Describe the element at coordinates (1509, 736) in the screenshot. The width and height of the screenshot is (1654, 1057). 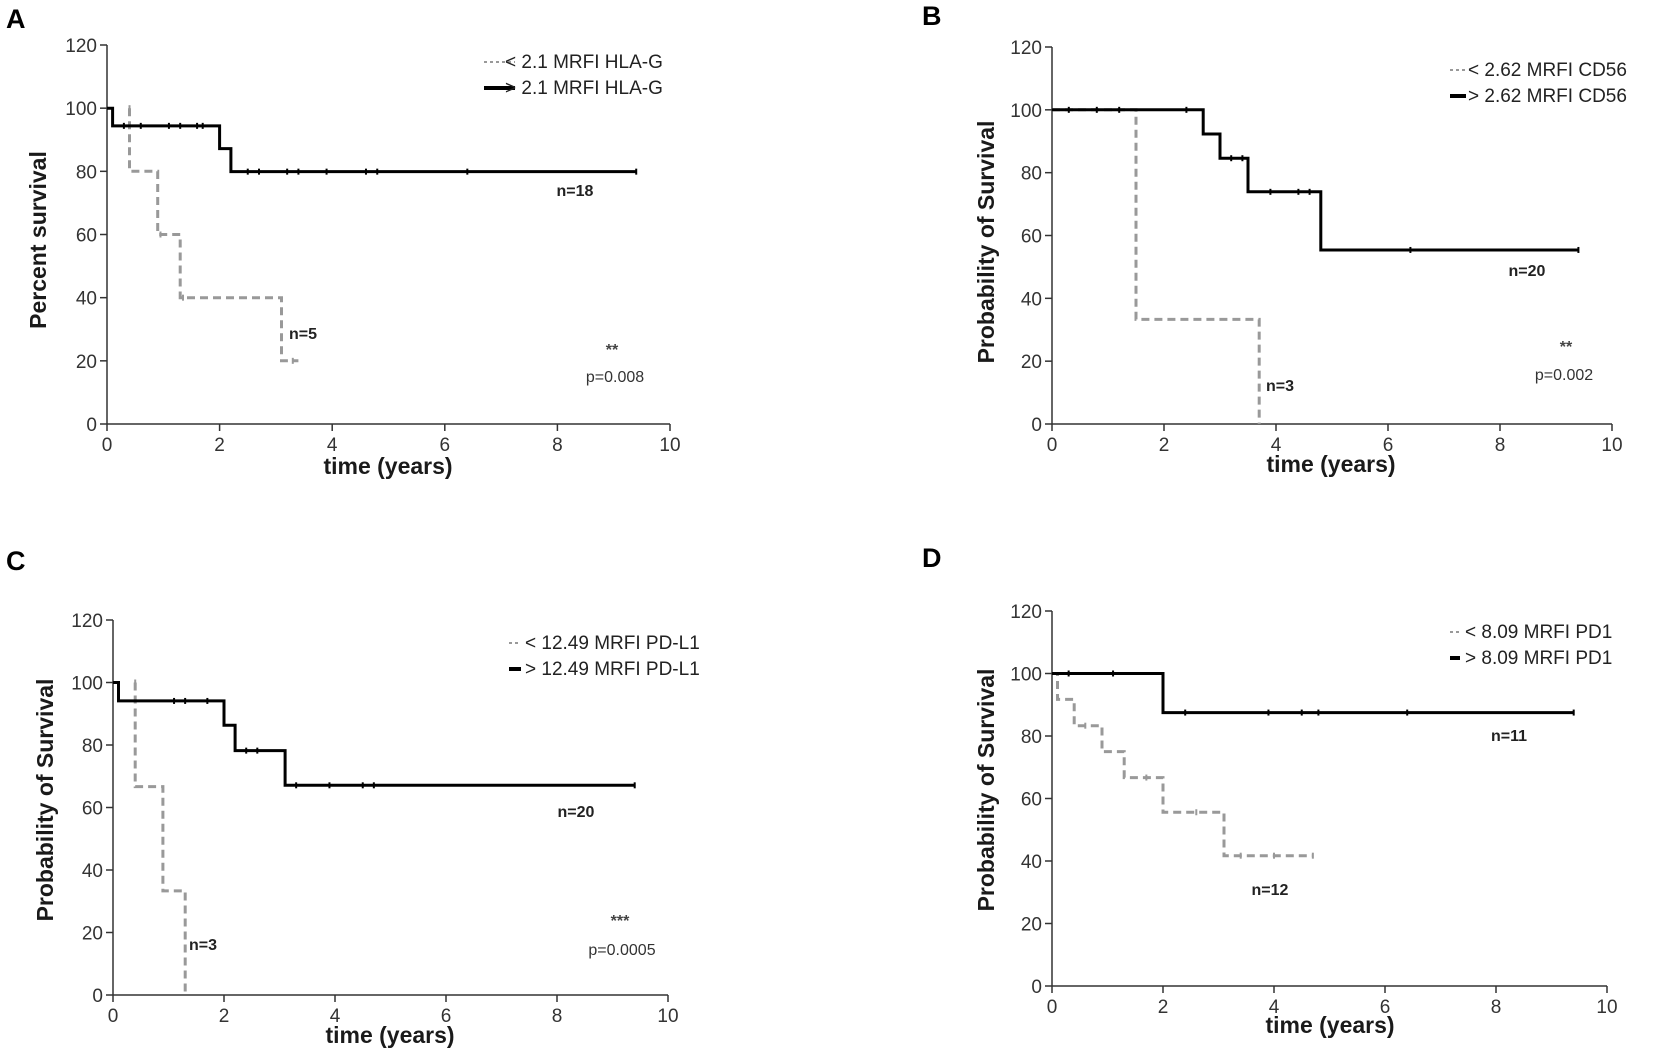
I see `n-label-high: n=11` at that location.